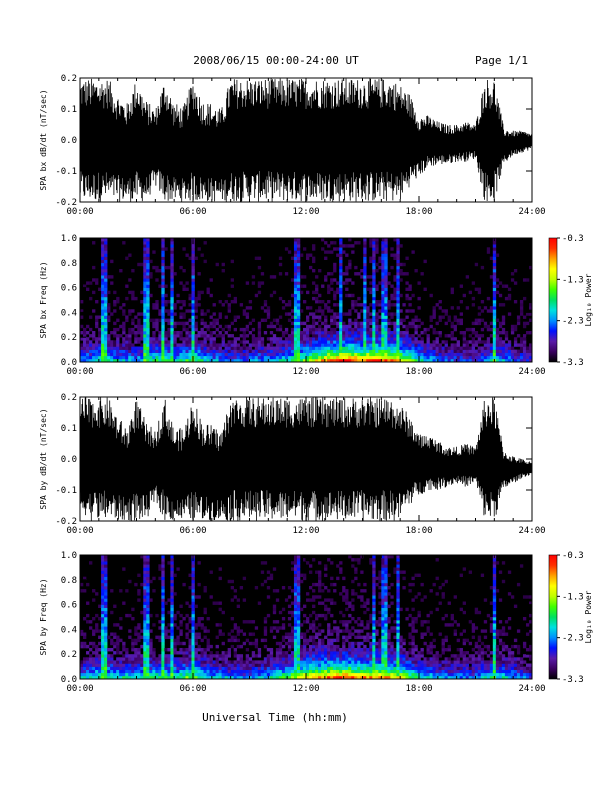 The width and height of the screenshot is (612, 792). I want to click on y-tick-label-3-4: -0.2, so click(66, 522).